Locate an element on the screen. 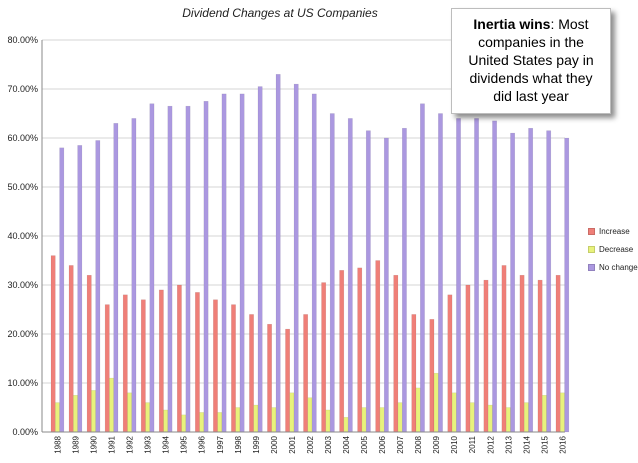 The width and height of the screenshot is (638, 463). x-tick-label: 2004 is located at coordinates (346, 444).